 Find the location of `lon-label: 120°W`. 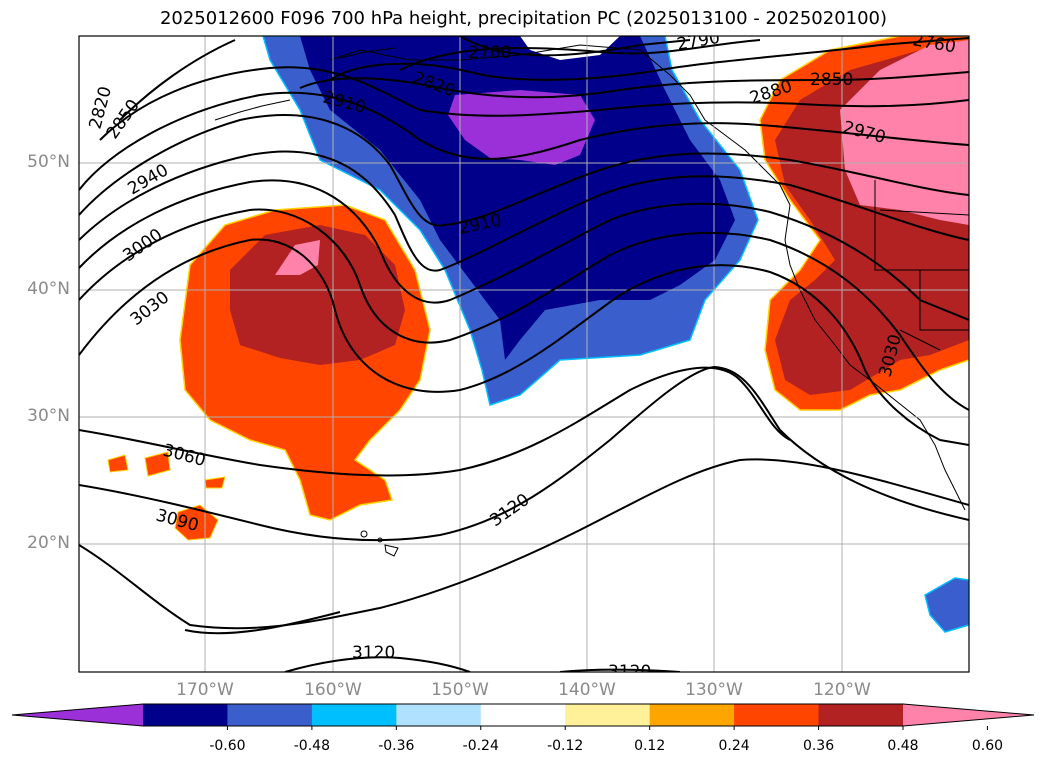

lon-label: 120°W is located at coordinates (842, 690).